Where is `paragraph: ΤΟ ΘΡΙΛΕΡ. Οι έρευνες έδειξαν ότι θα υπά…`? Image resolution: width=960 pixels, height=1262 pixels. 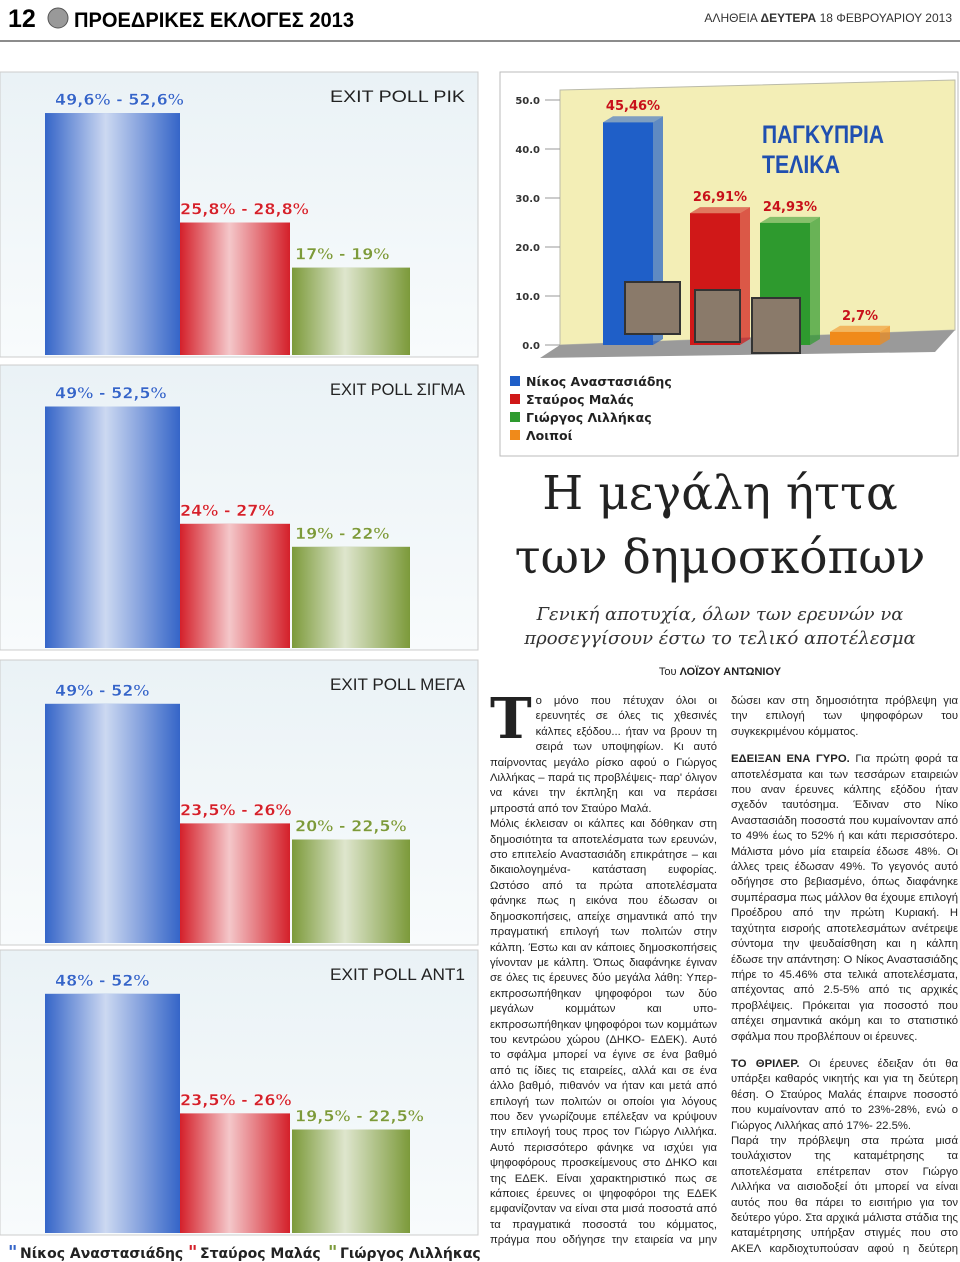
paragraph: ΤΟ ΘΡΙΛΕΡ. Οι έρευνες έδειξαν ότι θα υπά… is located at coordinates (844, 1095).